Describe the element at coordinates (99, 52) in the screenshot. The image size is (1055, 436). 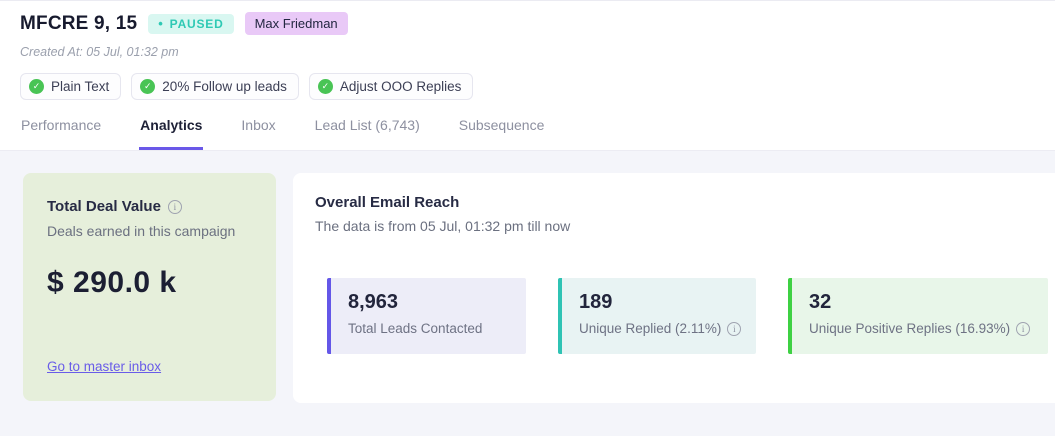
I see `created-at-text: Created At: 05 Jul, 01:32 pm` at that location.